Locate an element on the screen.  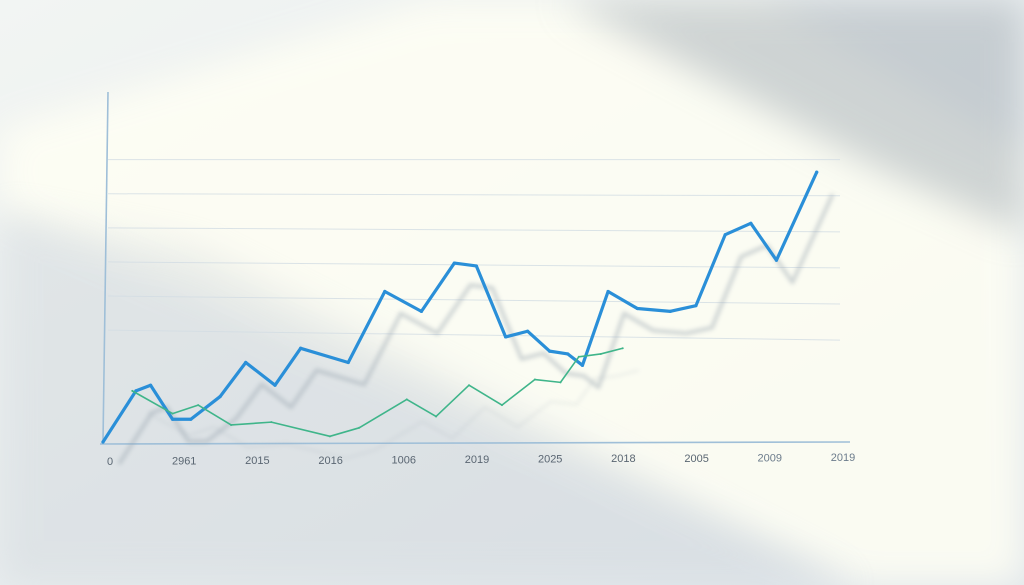
x-tick-label: 2009 is located at coordinates (770, 458).